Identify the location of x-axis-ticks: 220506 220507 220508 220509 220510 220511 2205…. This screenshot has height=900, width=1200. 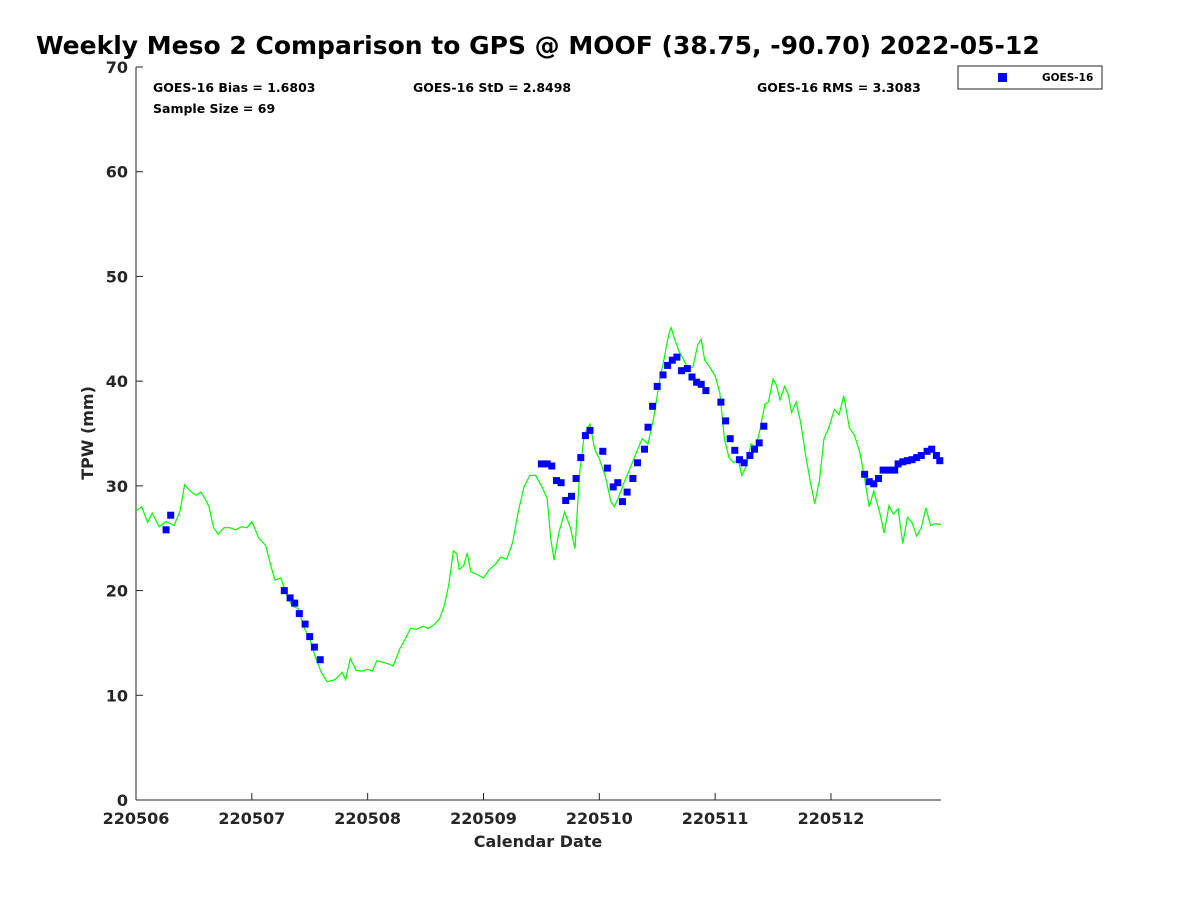
(484, 810).